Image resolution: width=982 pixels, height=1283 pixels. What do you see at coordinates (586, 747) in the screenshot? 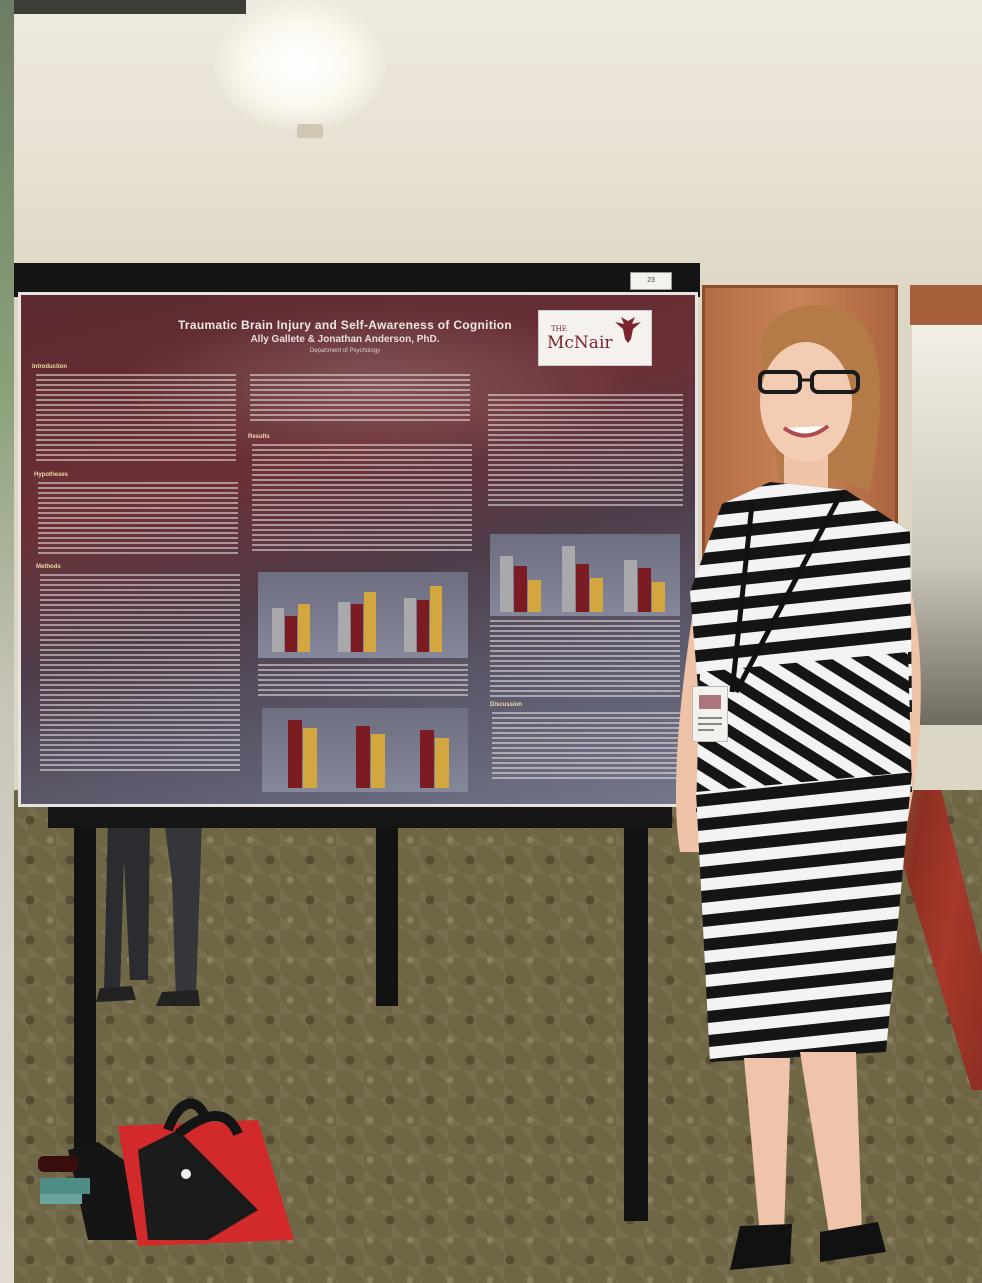
I see `discussion-text` at bounding box center [586, 747].